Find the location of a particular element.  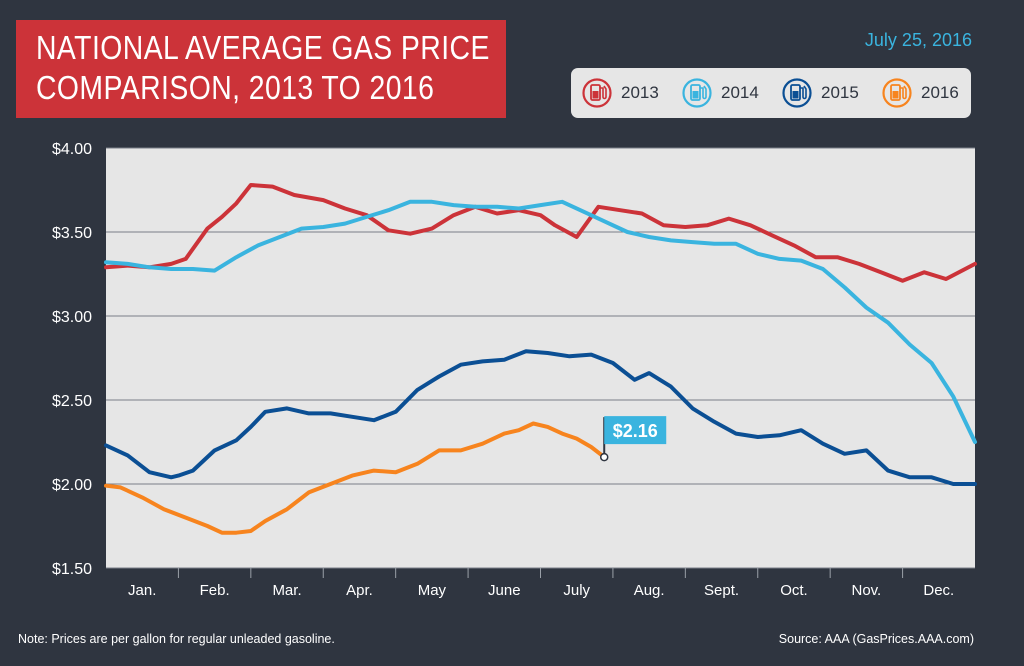

y-tick-label: $3.00 is located at coordinates (72, 317).